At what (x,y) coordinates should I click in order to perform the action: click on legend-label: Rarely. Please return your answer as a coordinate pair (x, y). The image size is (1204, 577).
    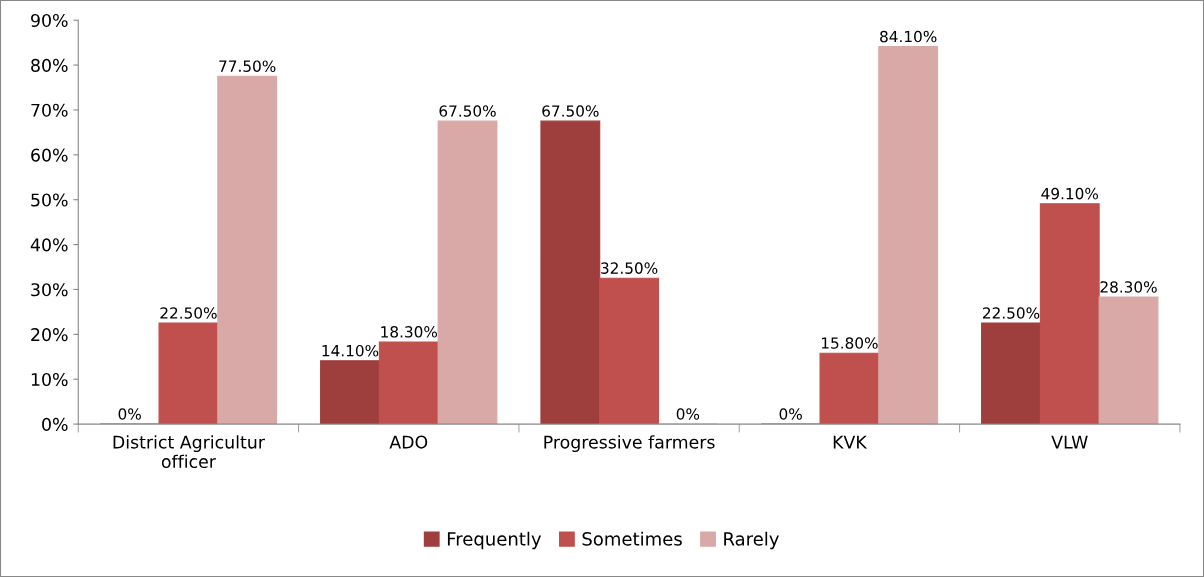
    Looking at the image, I should click on (751, 540).